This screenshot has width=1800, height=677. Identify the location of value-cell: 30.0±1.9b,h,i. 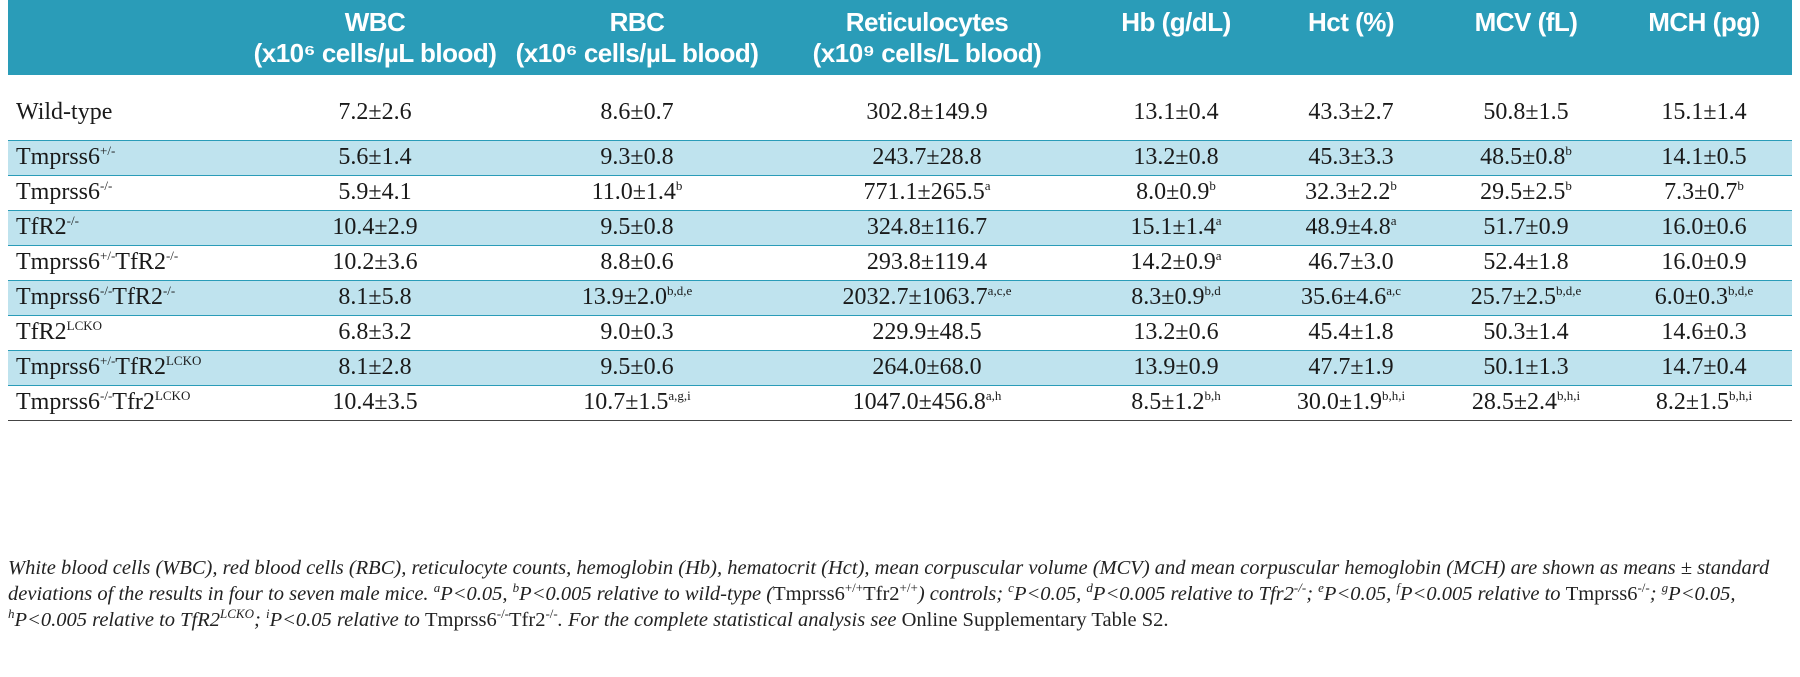
(1351, 402).